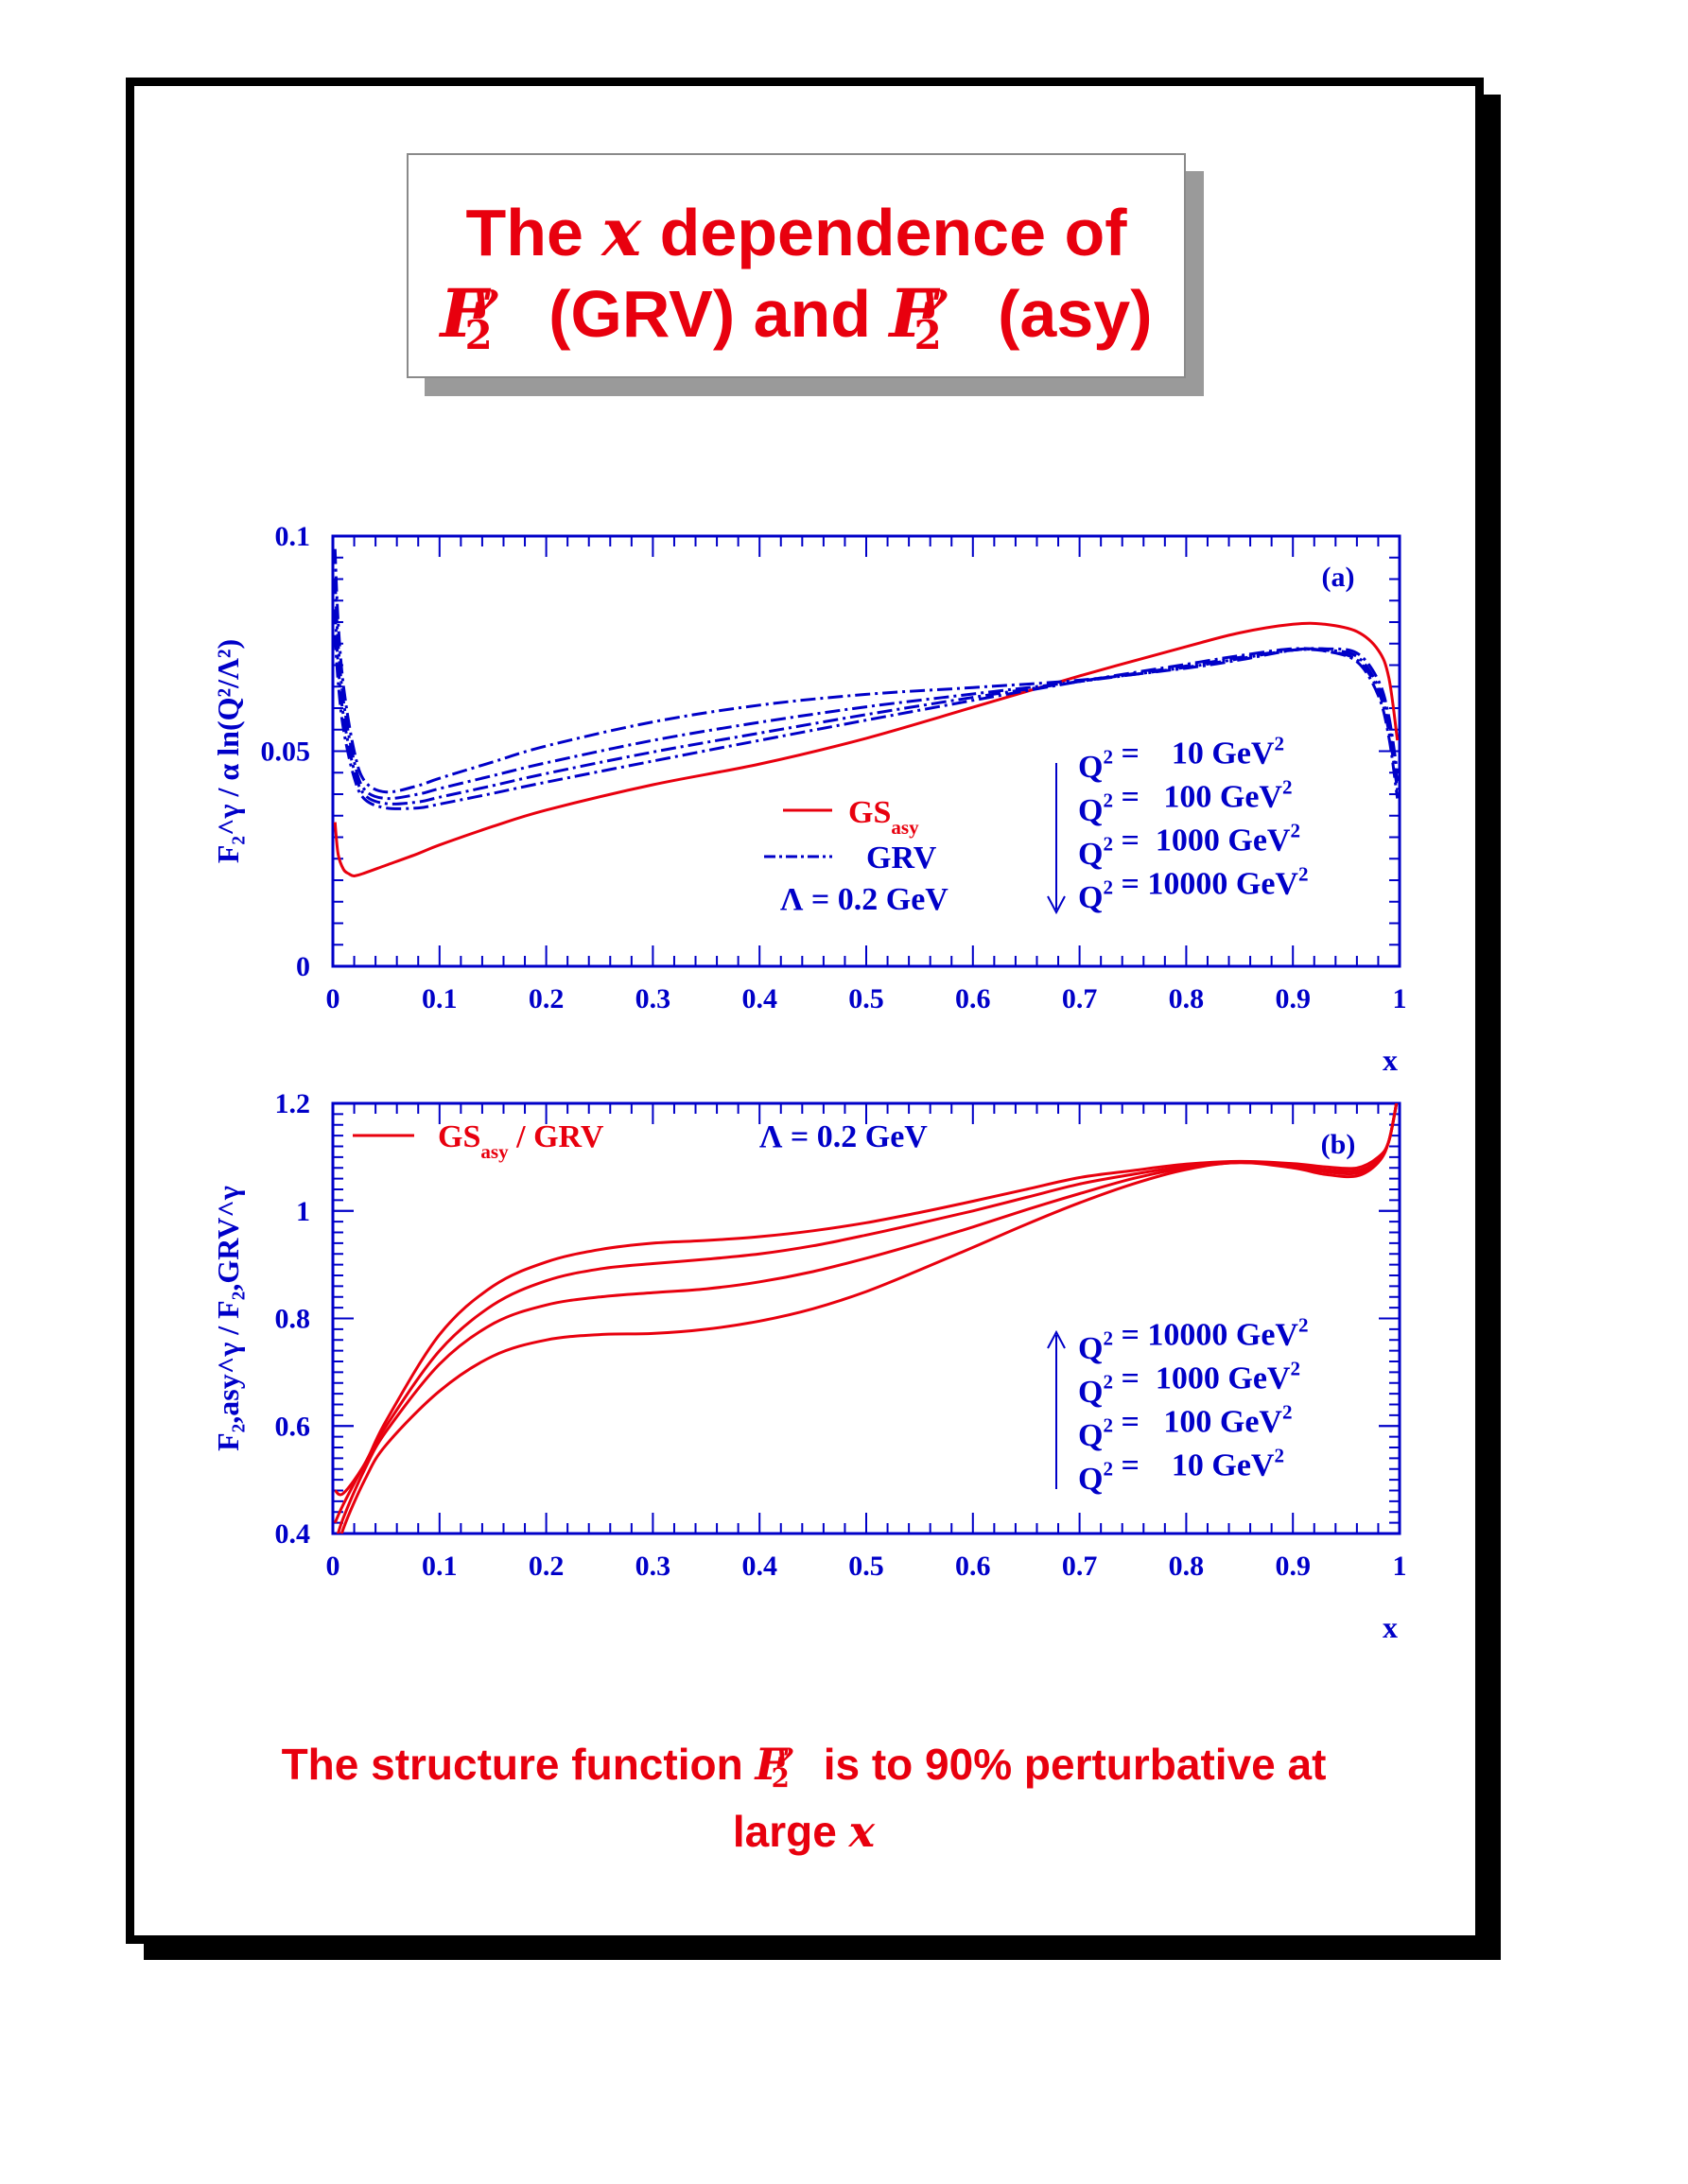 The width and height of the screenshot is (1688, 2184). What do you see at coordinates (784, 1831) in the screenshot?
I see `caption-line2-text: large` at bounding box center [784, 1831].